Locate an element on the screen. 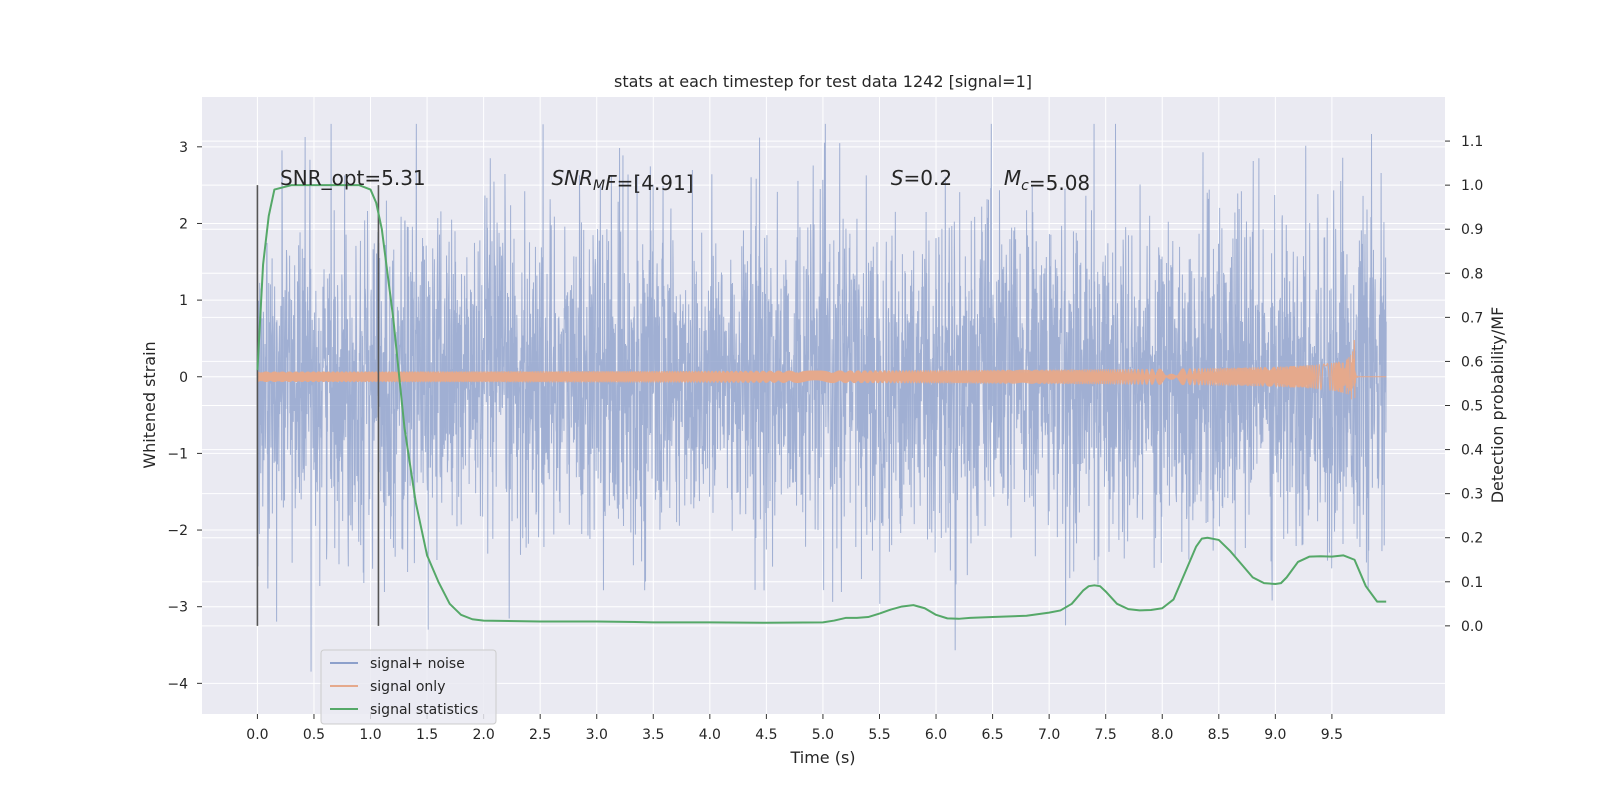  x-tick-label: 9.5 is located at coordinates (1332, 735).